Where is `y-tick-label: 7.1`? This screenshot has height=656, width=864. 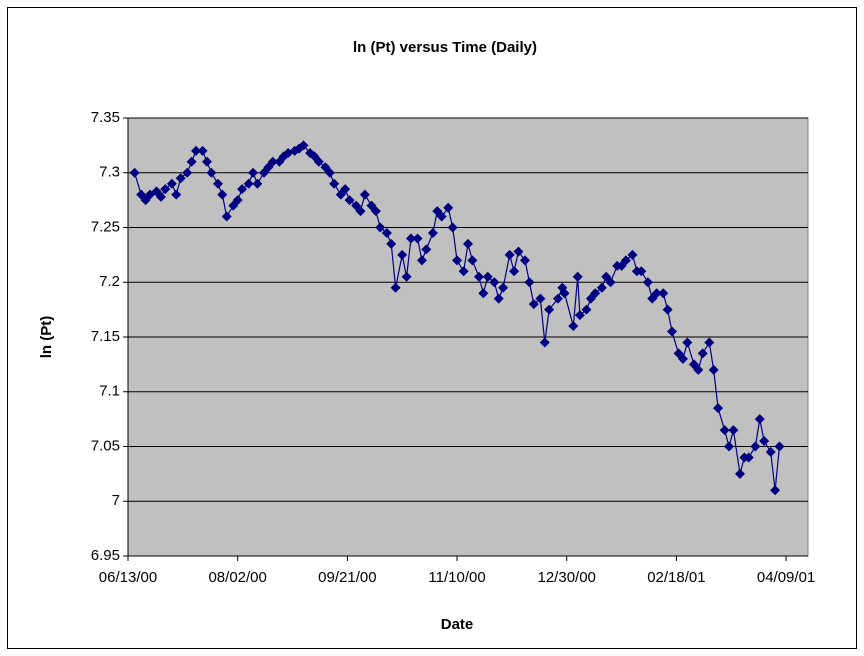 y-tick-label: 7.1 is located at coordinates (109, 391).